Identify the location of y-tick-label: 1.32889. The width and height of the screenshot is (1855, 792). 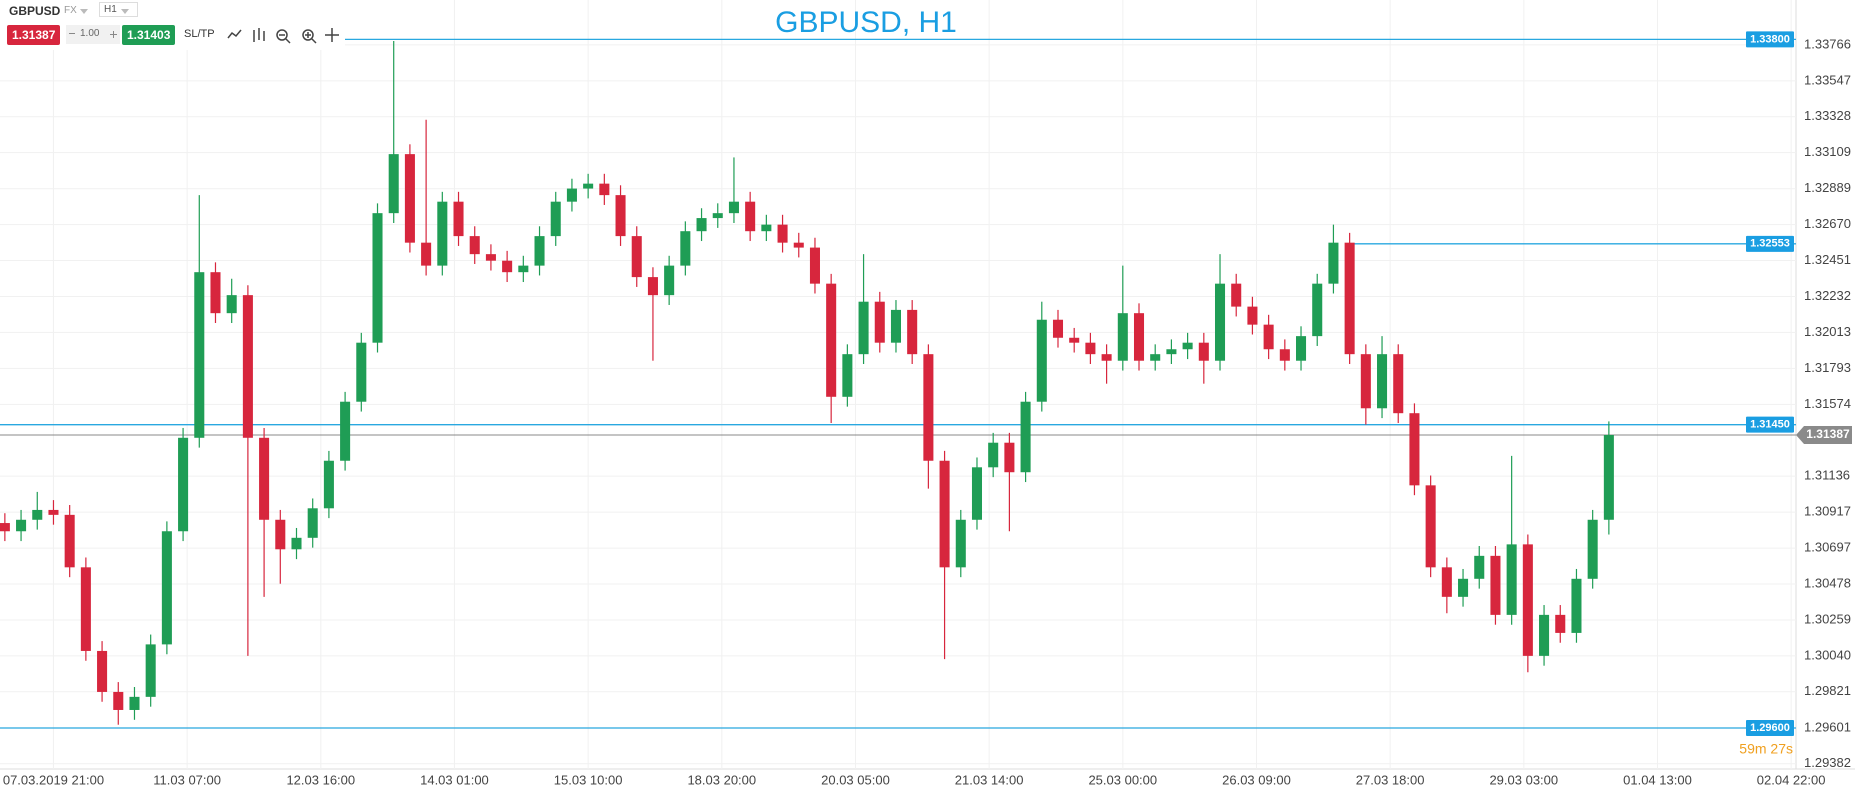
(1827, 187).